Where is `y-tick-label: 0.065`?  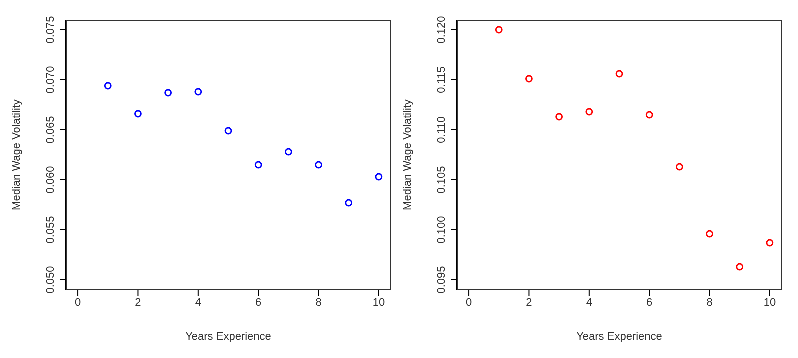
y-tick-label: 0.065 is located at coordinates (51, 130).